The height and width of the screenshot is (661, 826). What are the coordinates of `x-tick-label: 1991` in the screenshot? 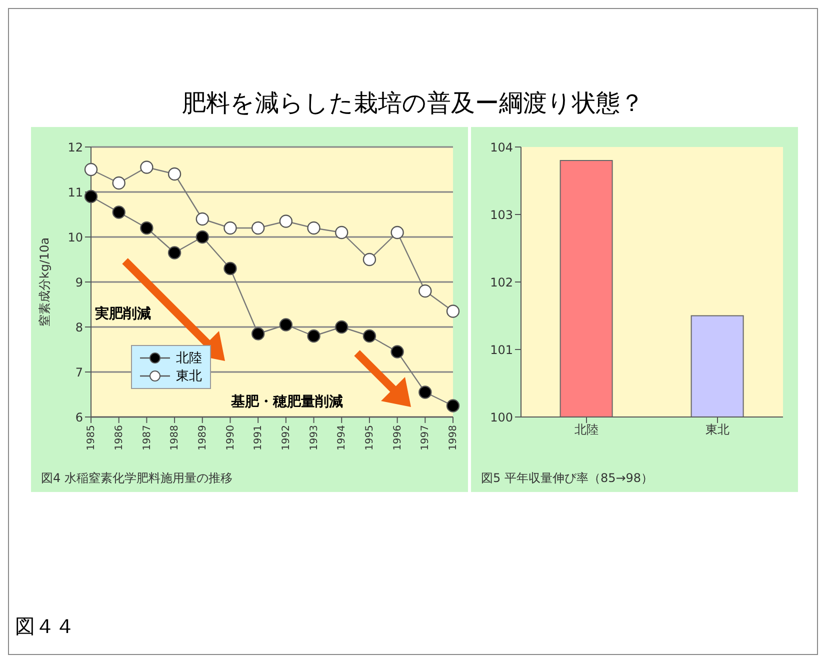 It's located at (258, 437).